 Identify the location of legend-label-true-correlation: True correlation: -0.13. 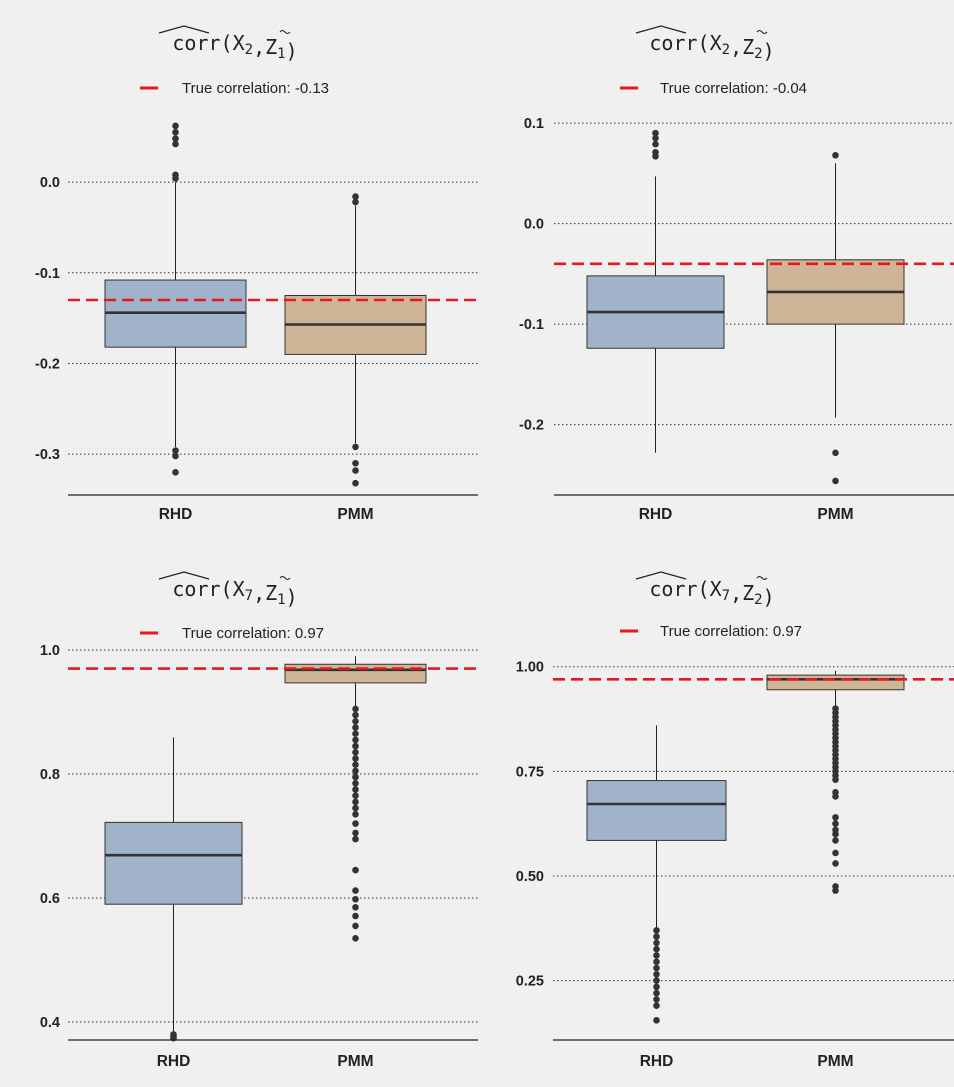
(255, 88).